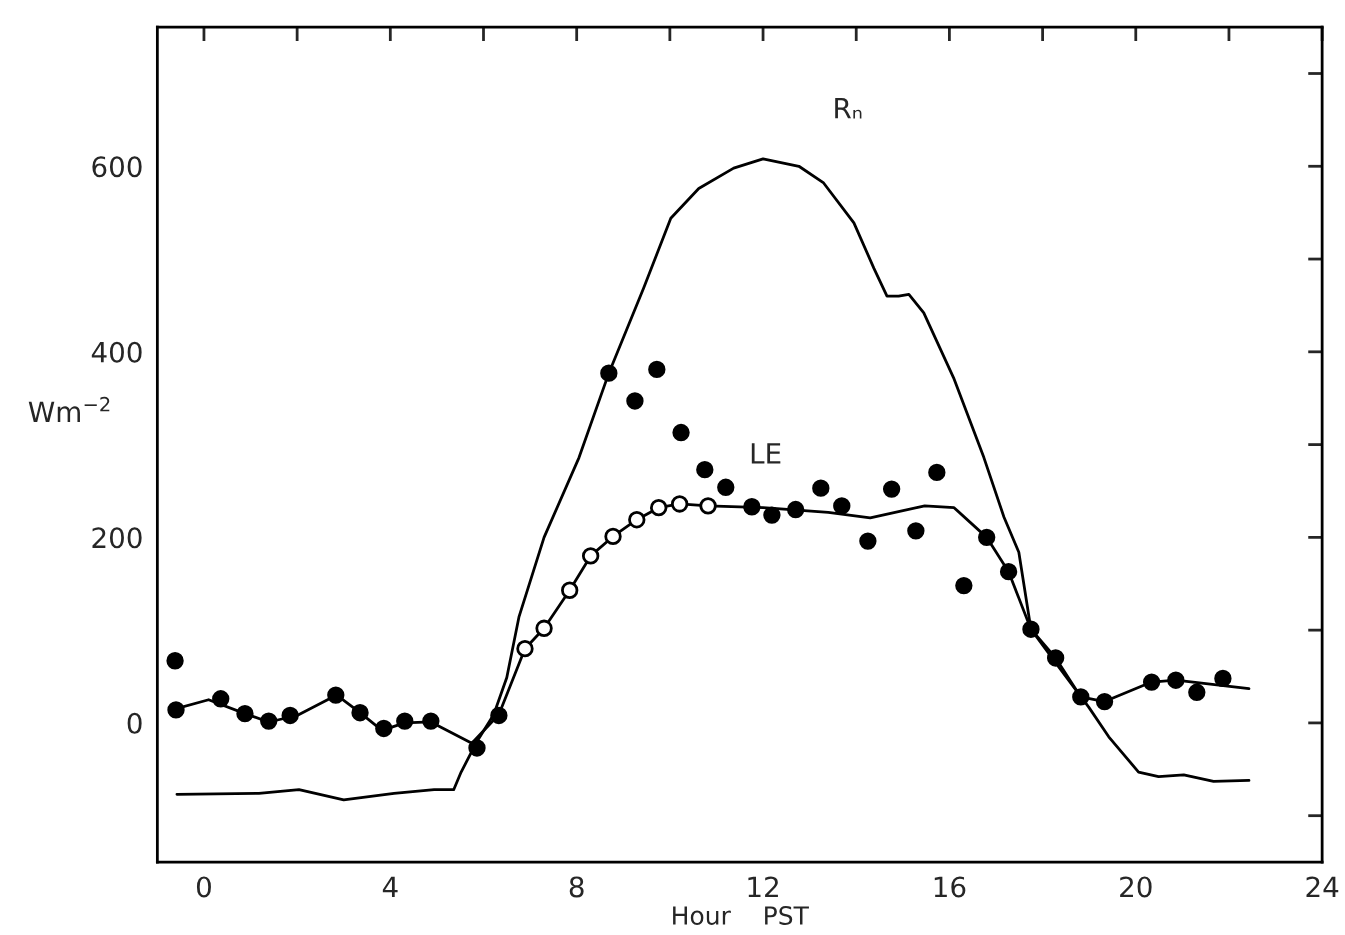 This screenshot has height=935, width=1345. What do you see at coordinates (117, 538) in the screenshot?
I see `y-tick-label: 200` at bounding box center [117, 538].